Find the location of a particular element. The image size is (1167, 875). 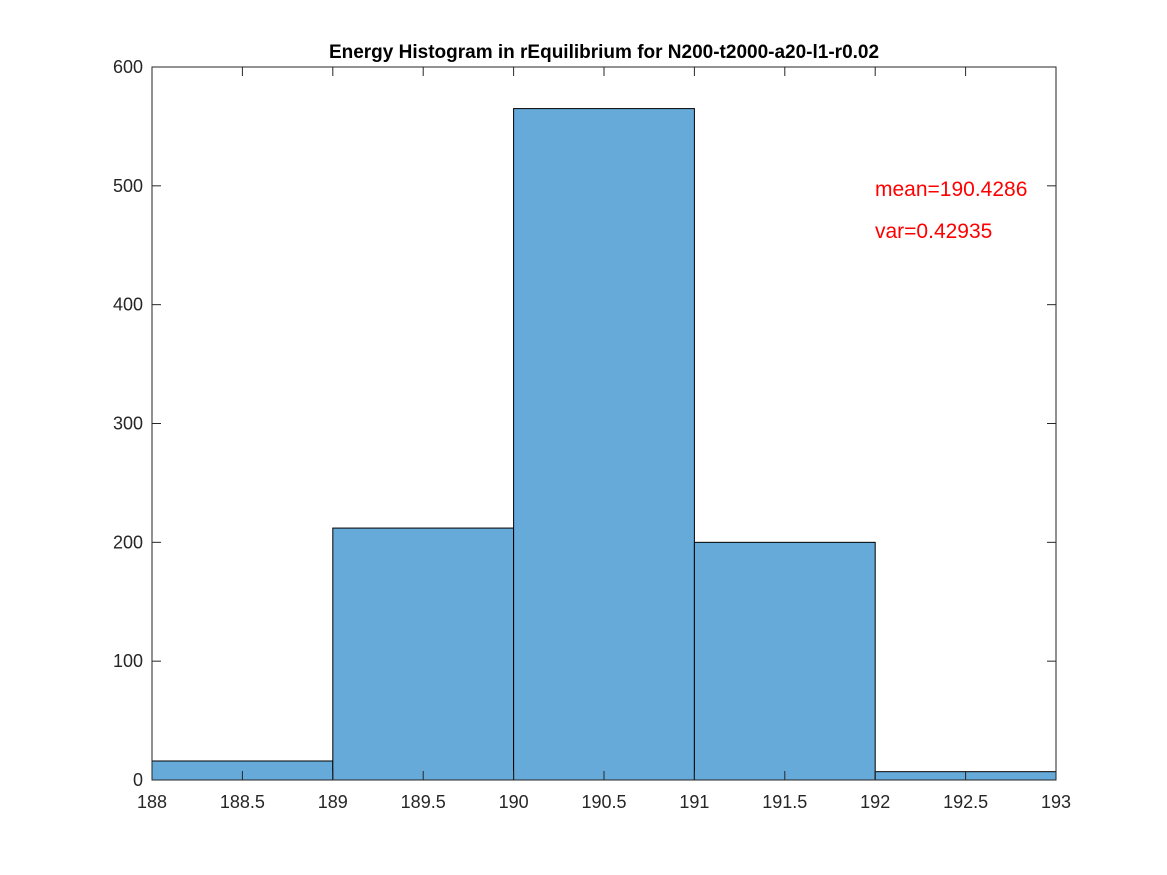

y-tick-label: 400 is located at coordinates (128, 305).